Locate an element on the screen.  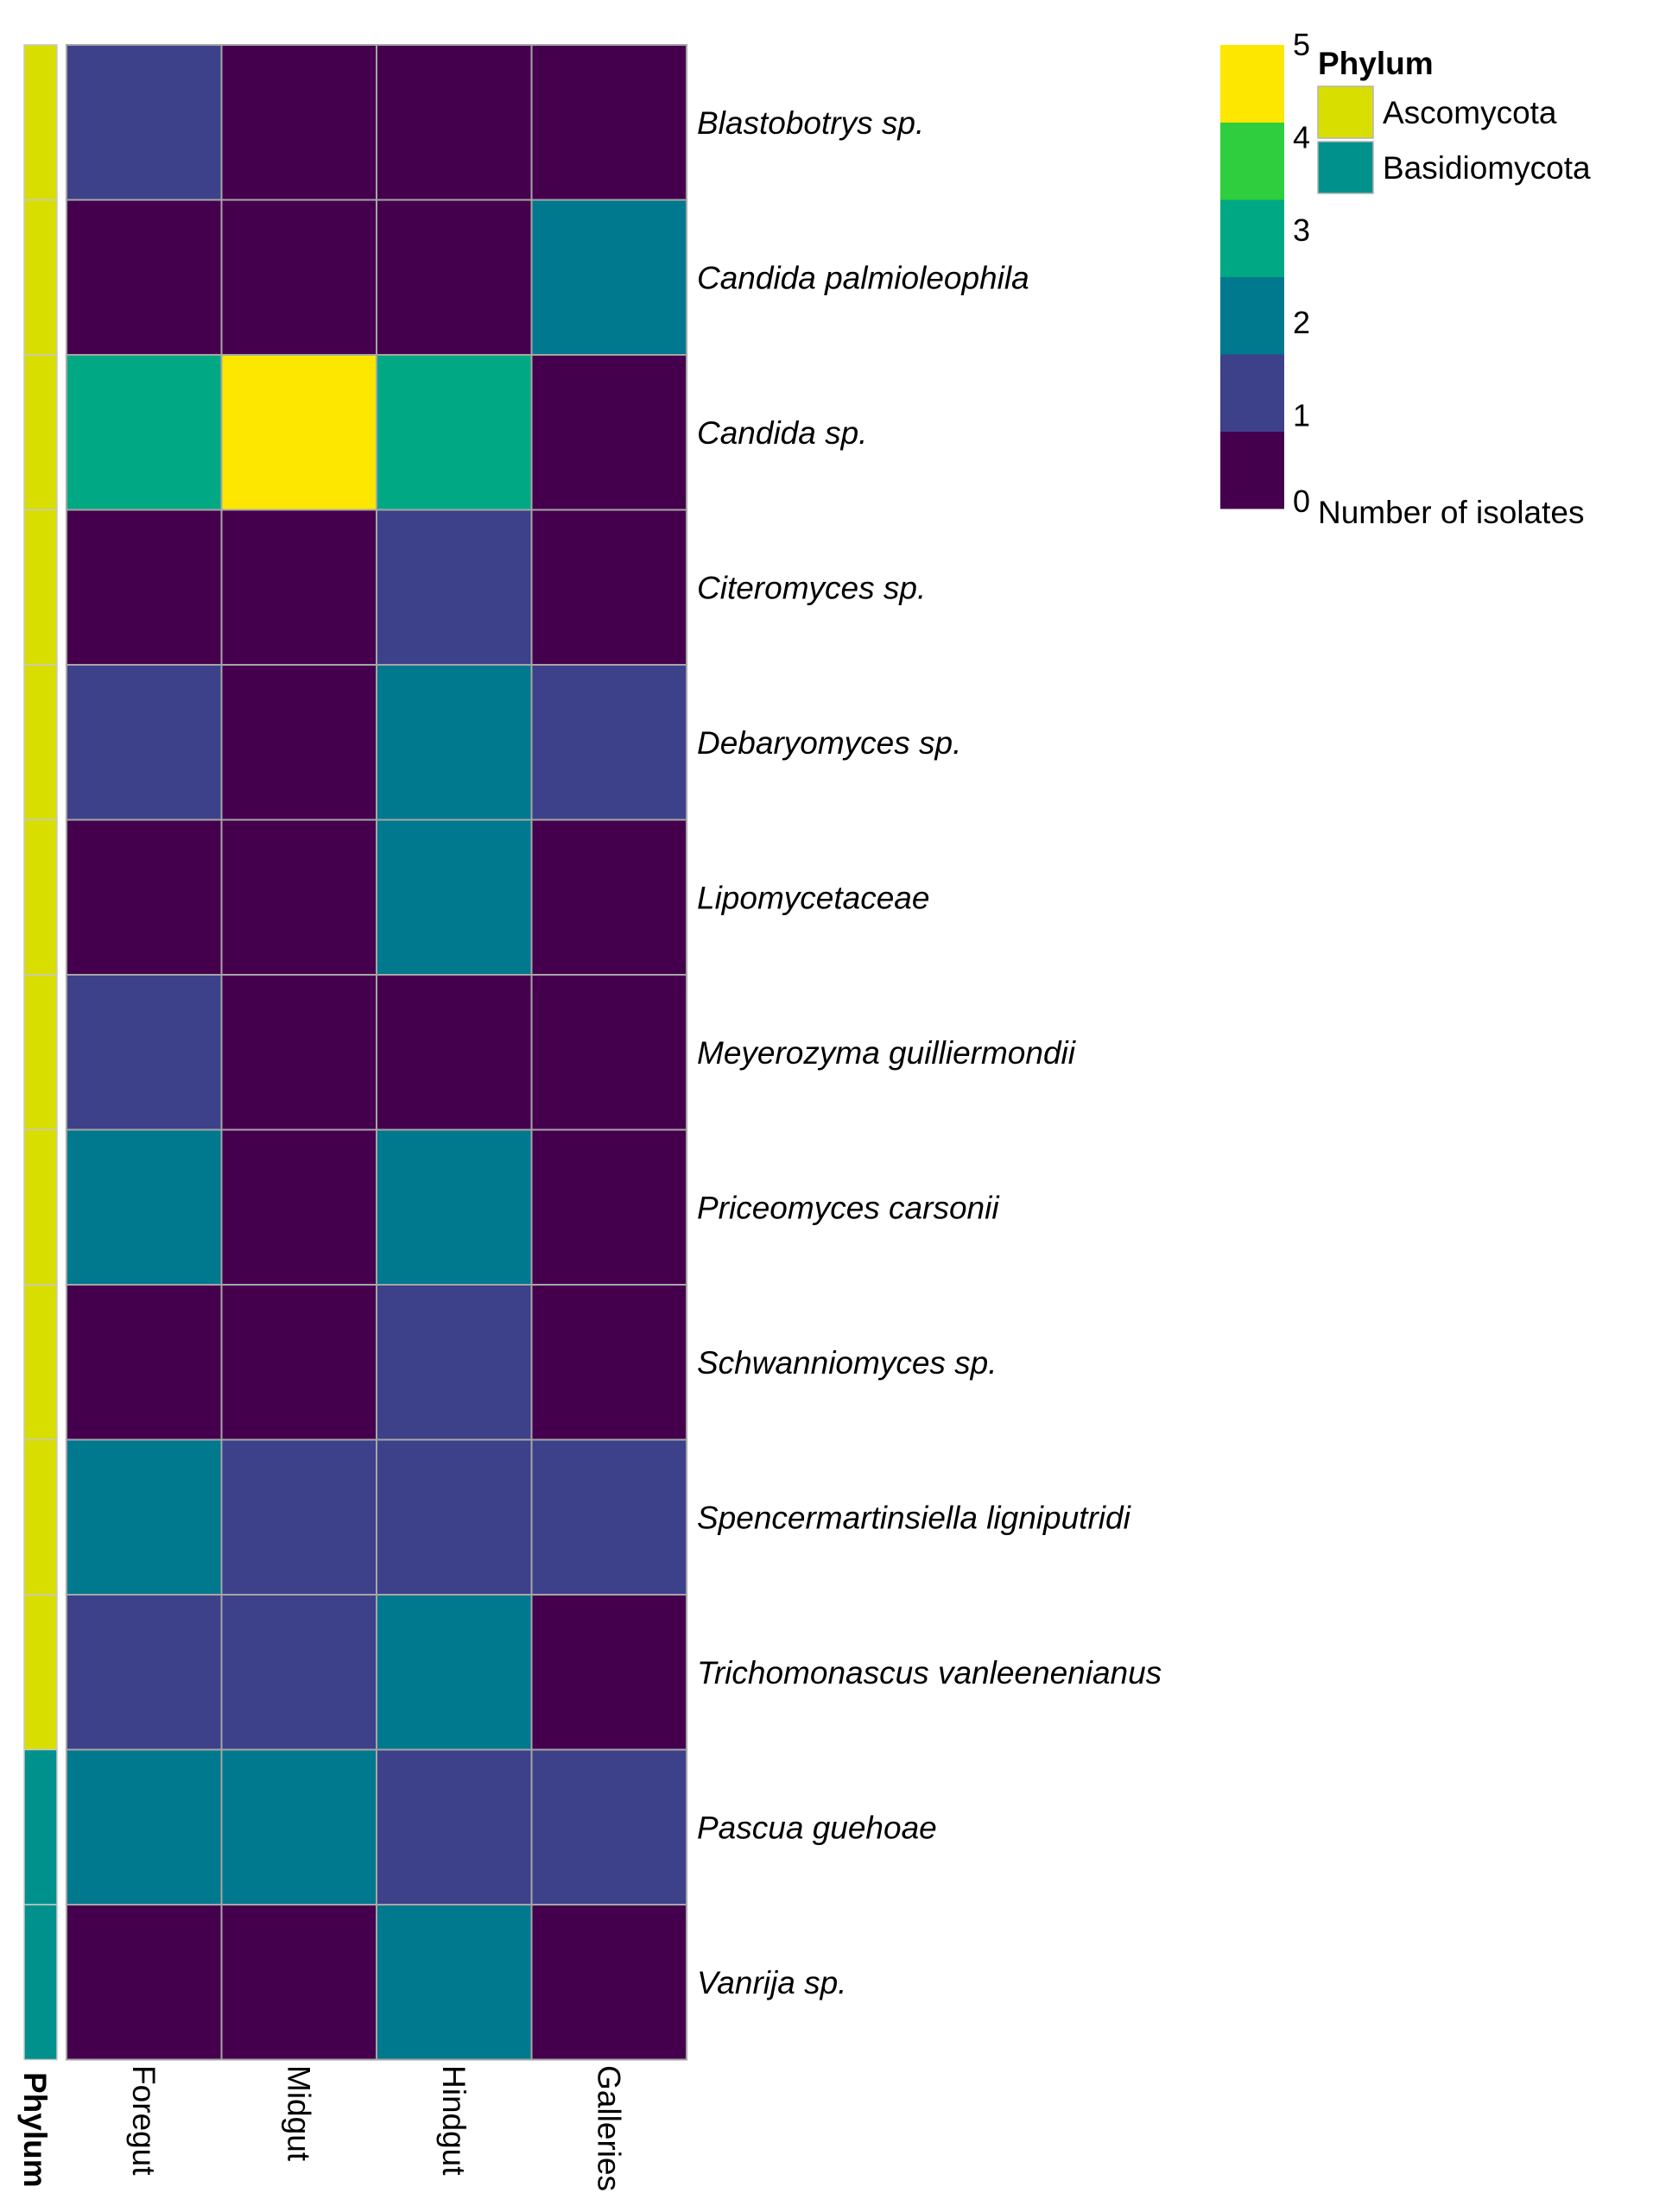
row-label: Spencermartinsiella ligniputridi is located at coordinates (914, 1517).